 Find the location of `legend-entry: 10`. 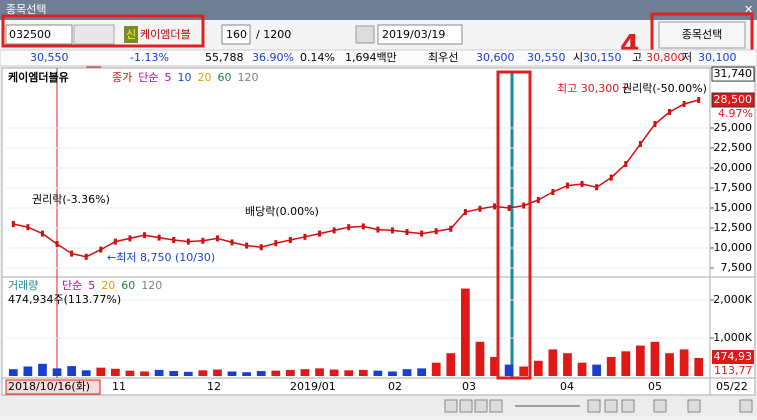

legend-entry: 10 is located at coordinates (185, 77).